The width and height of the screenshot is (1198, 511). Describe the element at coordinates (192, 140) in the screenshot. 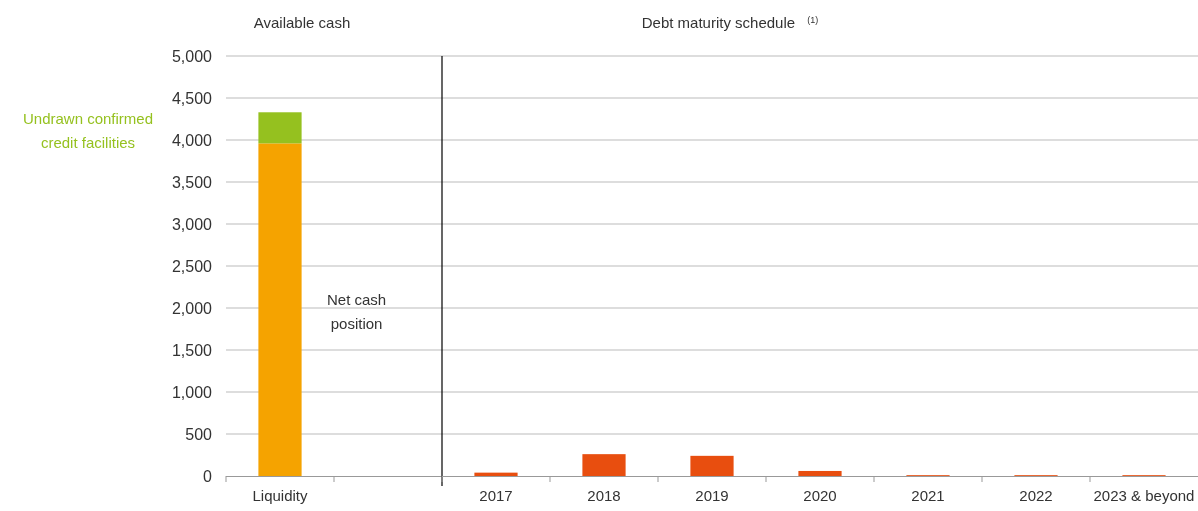

I see `y-tick-label: 4,000` at that location.